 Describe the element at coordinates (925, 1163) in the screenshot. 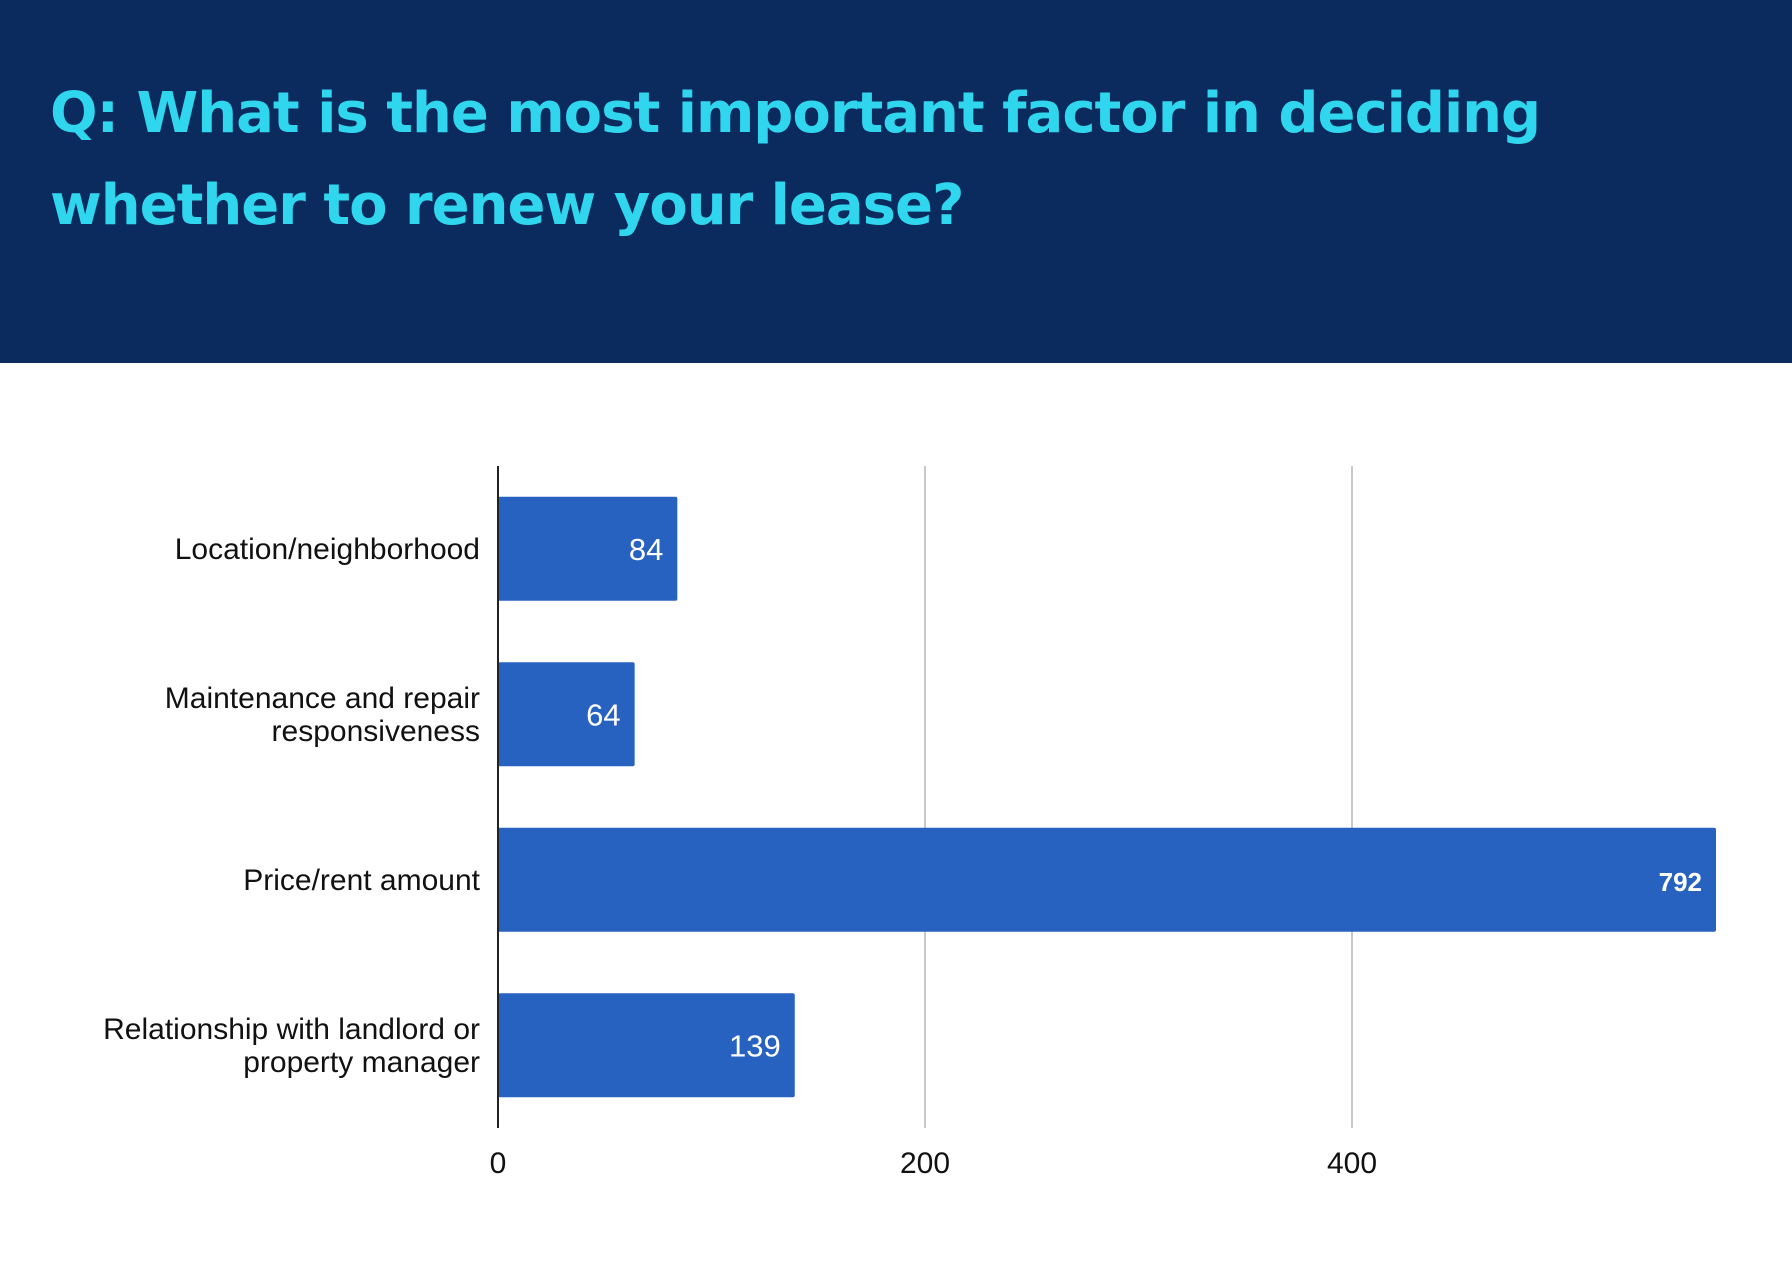

I see `x-tick-label: 200` at that location.